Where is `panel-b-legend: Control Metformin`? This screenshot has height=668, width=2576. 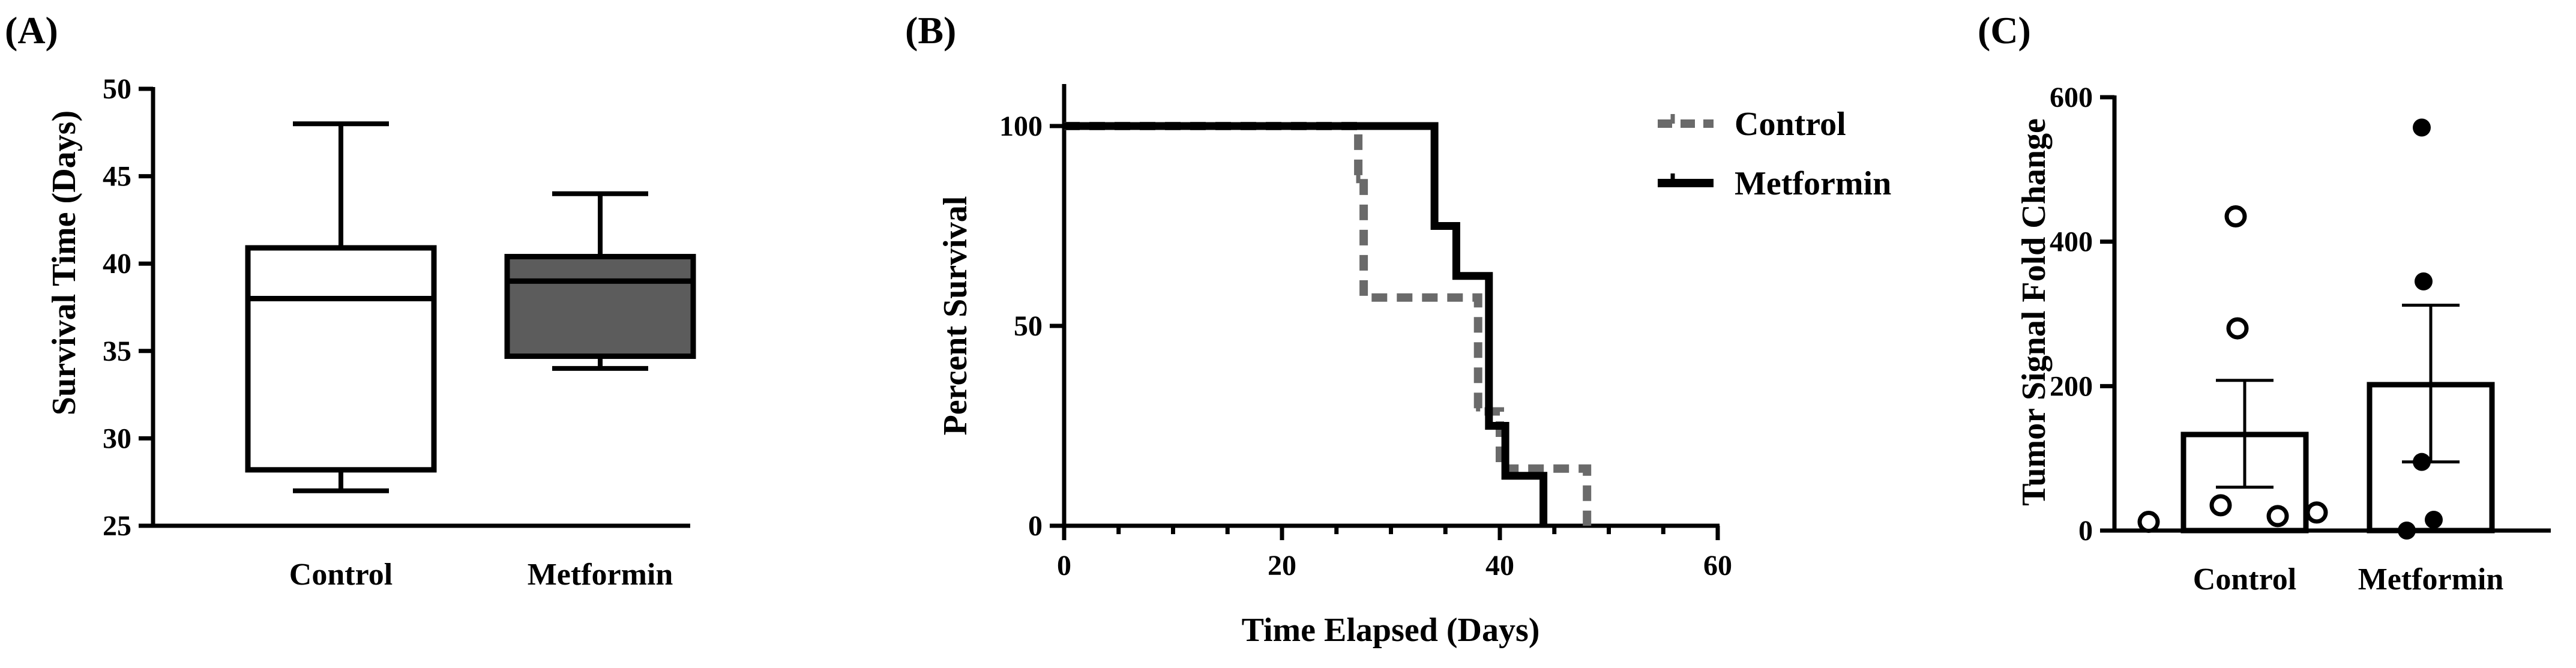 panel-b-legend: Control Metformin is located at coordinates (1774, 154).